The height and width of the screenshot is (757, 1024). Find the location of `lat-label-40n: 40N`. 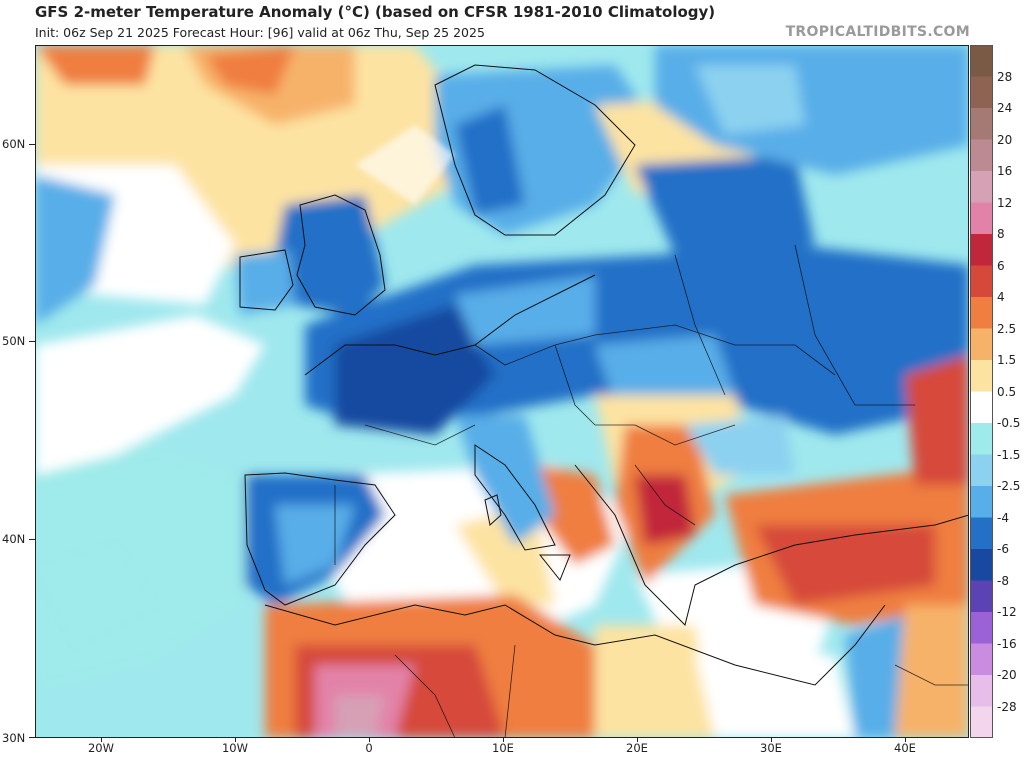

lat-label-40n: 40N is located at coordinates (14, 539).